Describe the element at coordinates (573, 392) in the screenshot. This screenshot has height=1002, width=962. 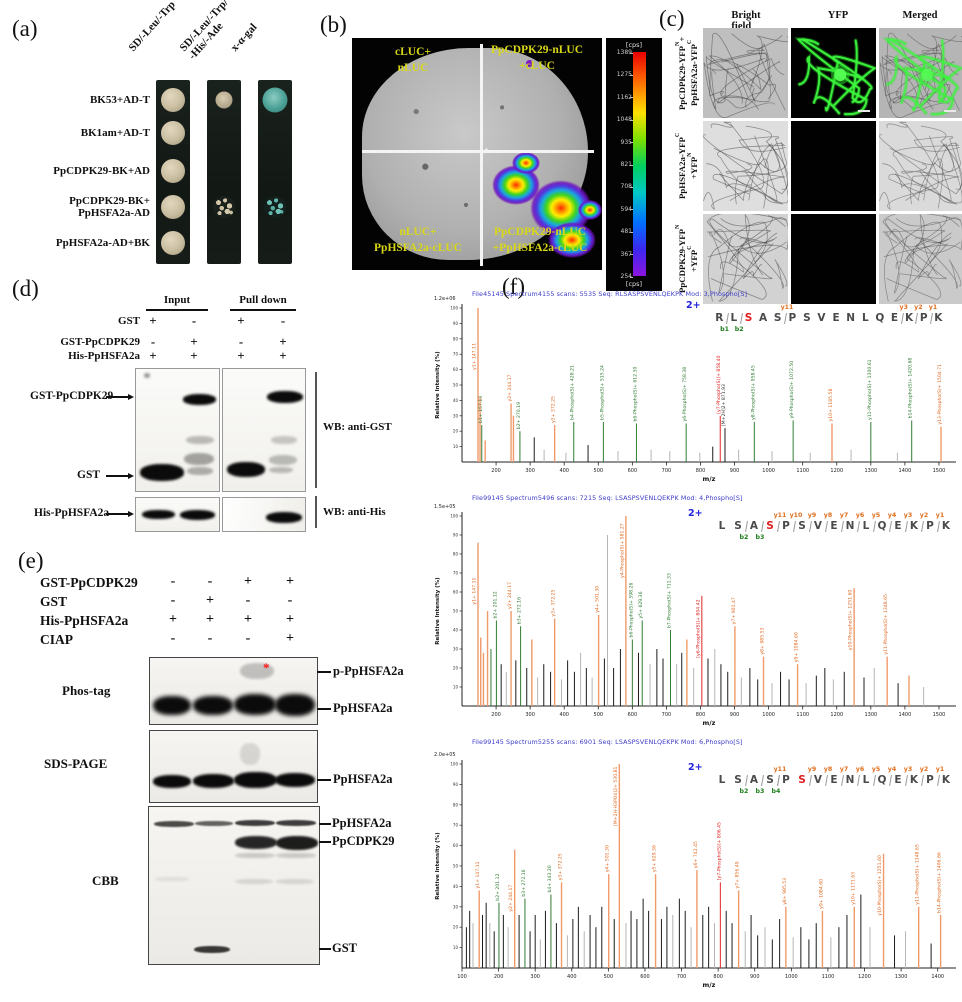
I see `spectrum-text: b4-Phospho(S)+ 428.21` at that location.